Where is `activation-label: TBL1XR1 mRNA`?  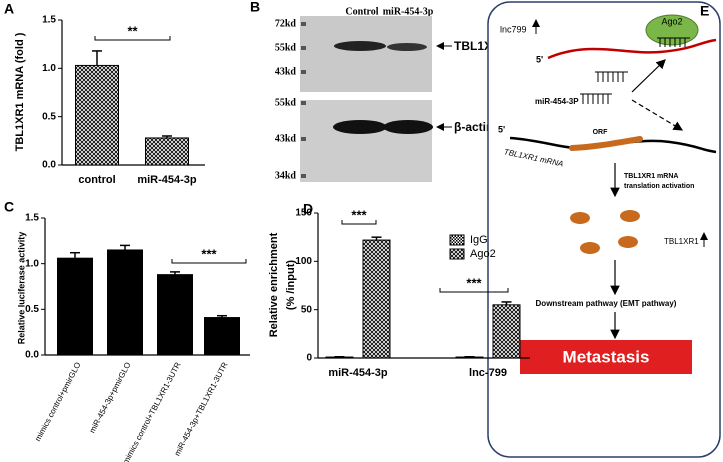 activation-label: TBL1XR1 mRNA is located at coordinates (651, 176).